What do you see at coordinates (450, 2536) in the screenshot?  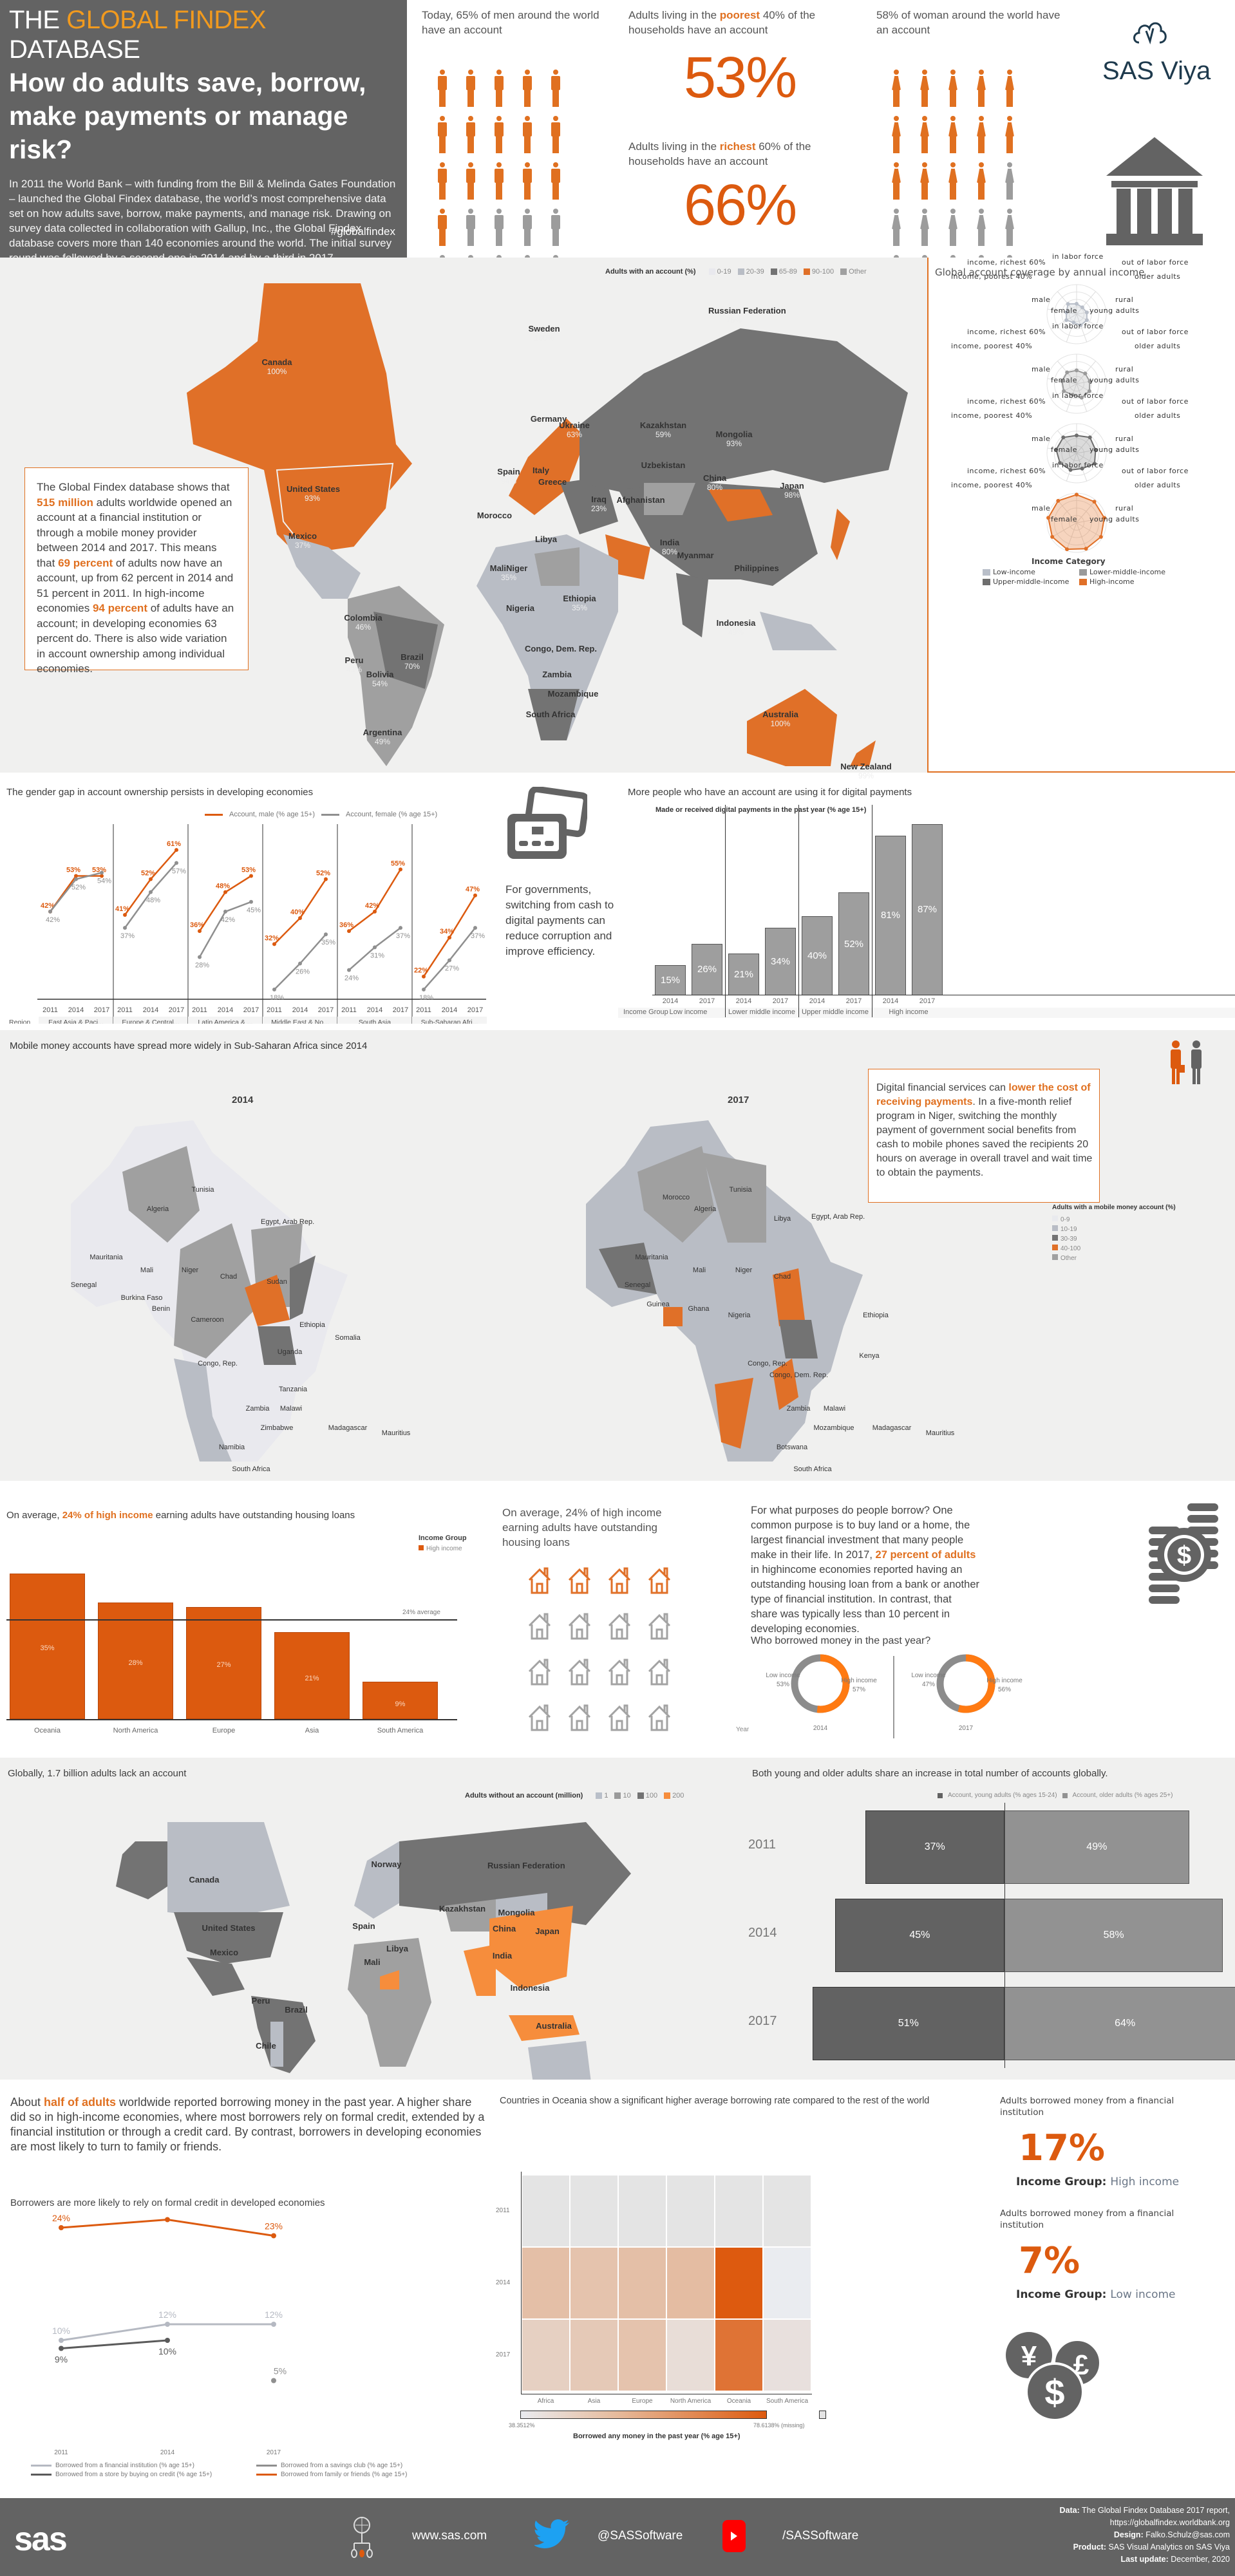 I see `website-link: www.sas.com` at bounding box center [450, 2536].